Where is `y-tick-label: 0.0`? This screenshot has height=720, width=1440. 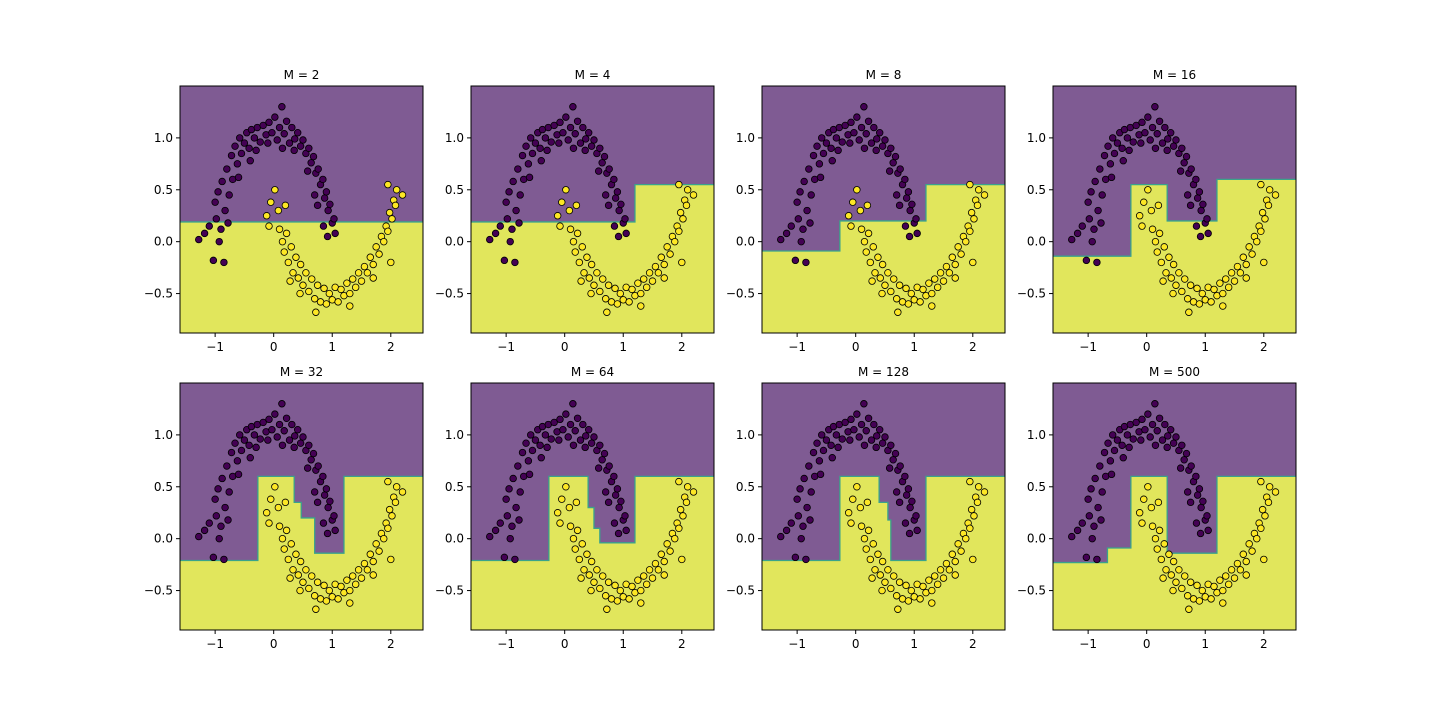
y-tick-label: 0.0 is located at coordinates (1036, 539).